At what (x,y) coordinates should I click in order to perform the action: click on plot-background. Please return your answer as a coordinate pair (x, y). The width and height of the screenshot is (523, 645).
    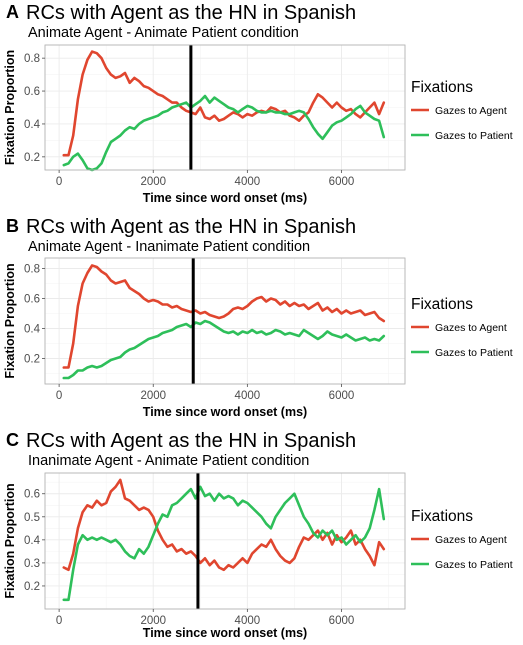
    Looking at the image, I should click on (225, 321).